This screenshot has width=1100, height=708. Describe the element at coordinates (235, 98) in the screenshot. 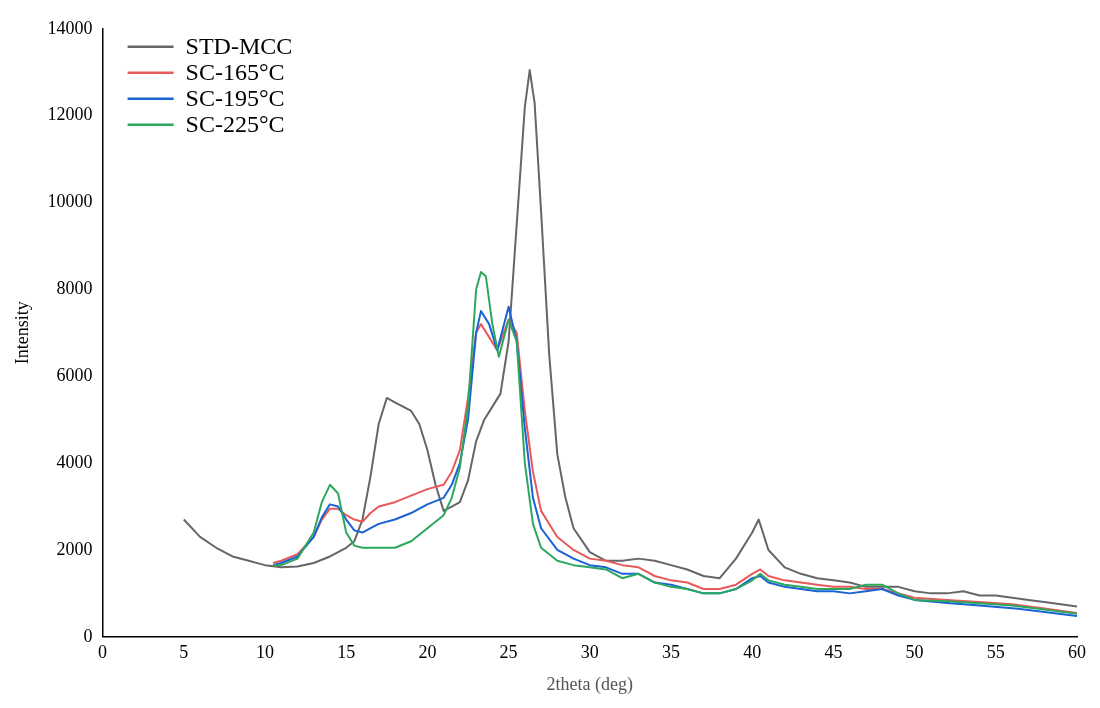

I see `legend-label: SC-195°C` at that location.